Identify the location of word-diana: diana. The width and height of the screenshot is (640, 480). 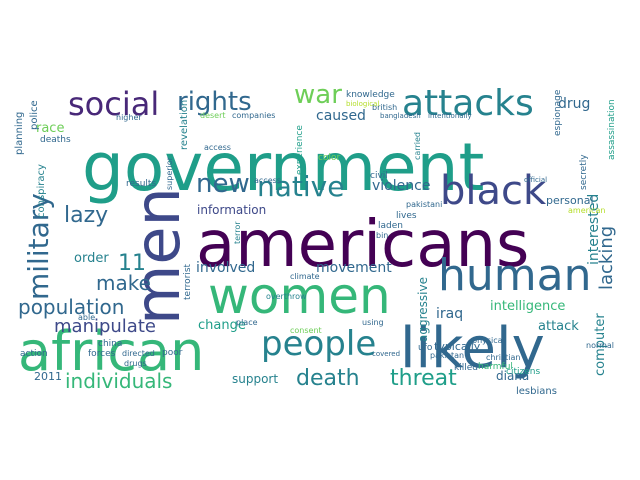
(512, 376).